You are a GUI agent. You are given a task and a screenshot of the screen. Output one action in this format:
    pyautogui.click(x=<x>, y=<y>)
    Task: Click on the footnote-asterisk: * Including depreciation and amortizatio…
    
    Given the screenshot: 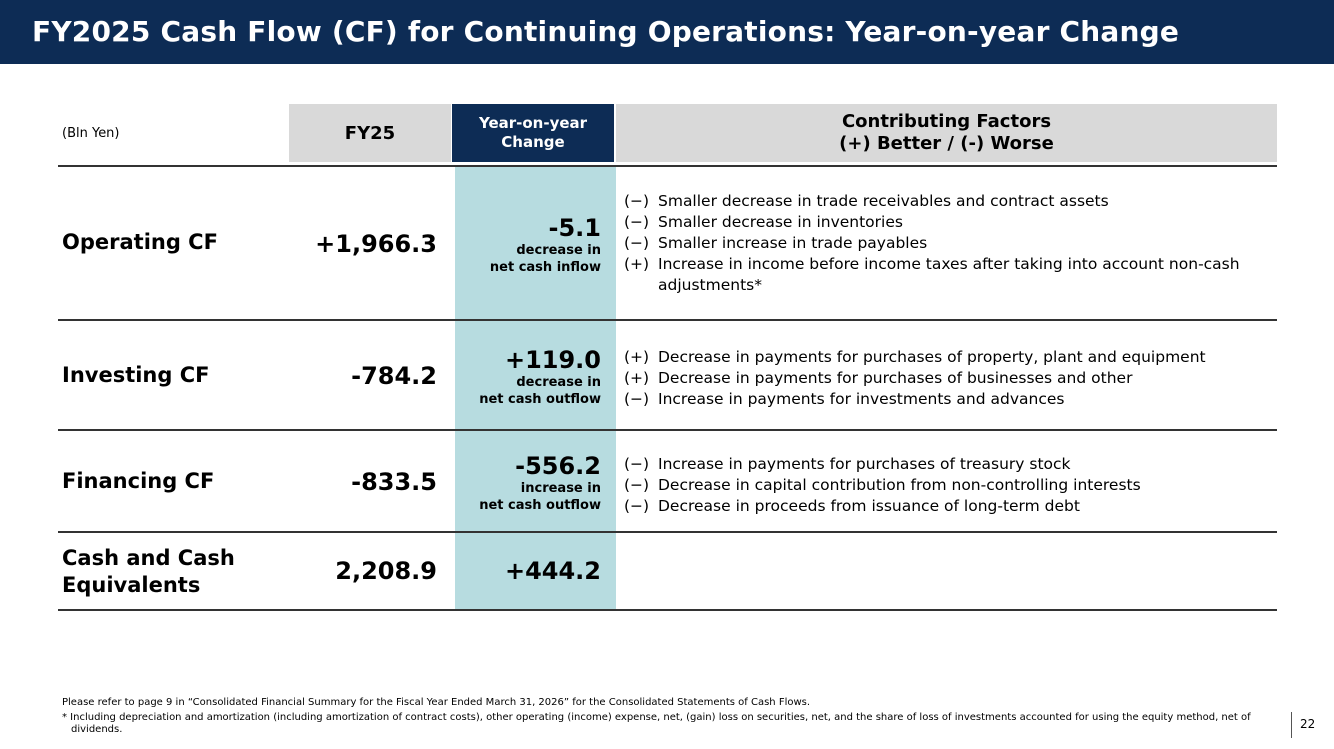 What is the action you would take?
    pyautogui.click(x=656, y=723)
    